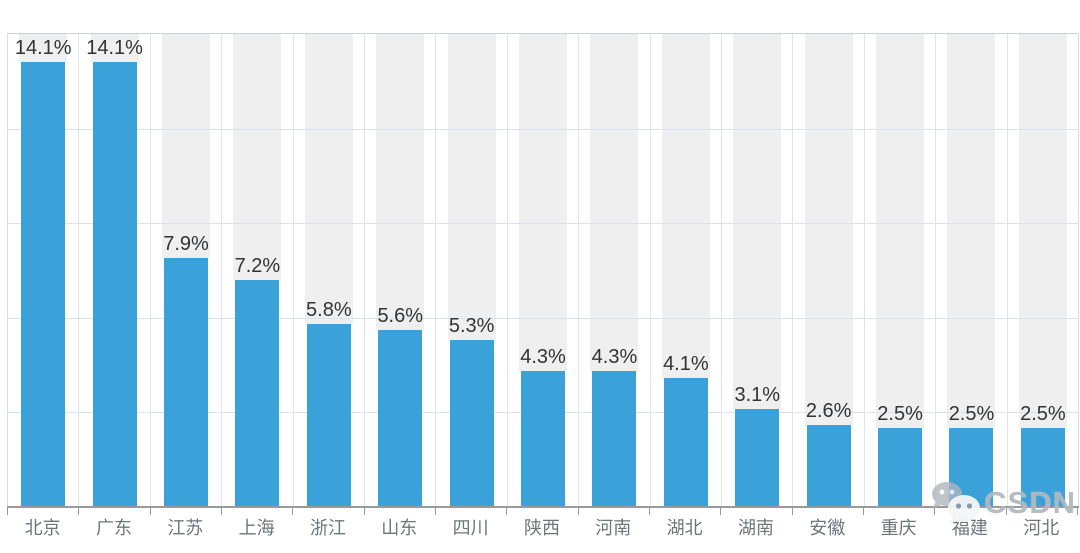  Describe the element at coordinates (969, 528) in the screenshot. I see `x-axis-label: 福建` at that location.